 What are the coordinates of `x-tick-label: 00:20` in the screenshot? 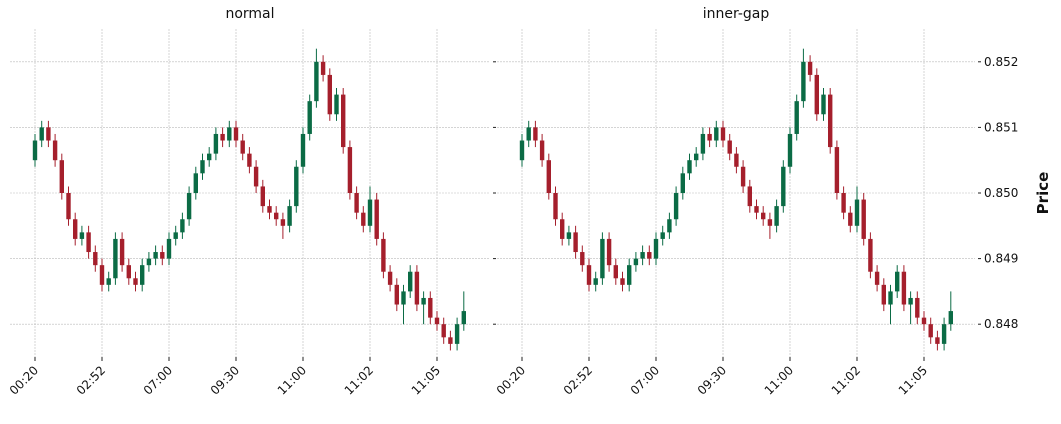 It's located at (24, 380).